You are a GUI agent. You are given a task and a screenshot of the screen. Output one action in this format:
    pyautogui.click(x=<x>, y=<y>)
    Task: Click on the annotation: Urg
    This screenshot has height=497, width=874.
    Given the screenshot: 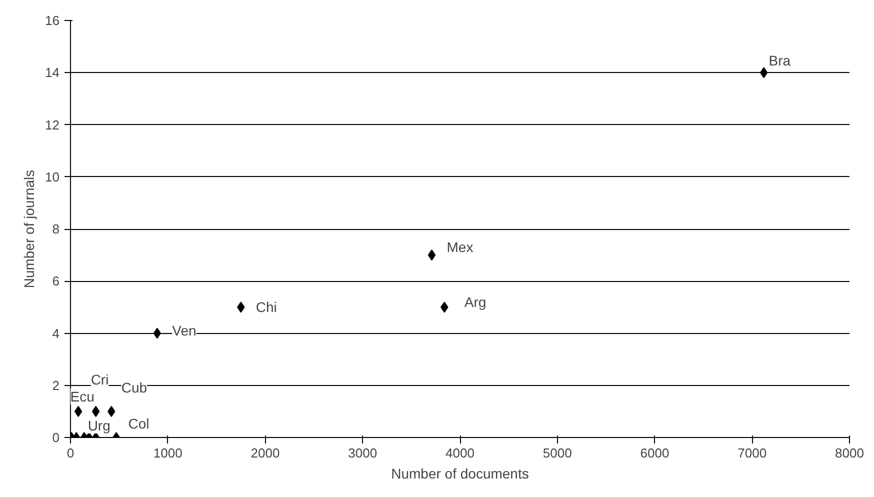 What is the action you would take?
    pyautogui.click(x=99, y=426)
    